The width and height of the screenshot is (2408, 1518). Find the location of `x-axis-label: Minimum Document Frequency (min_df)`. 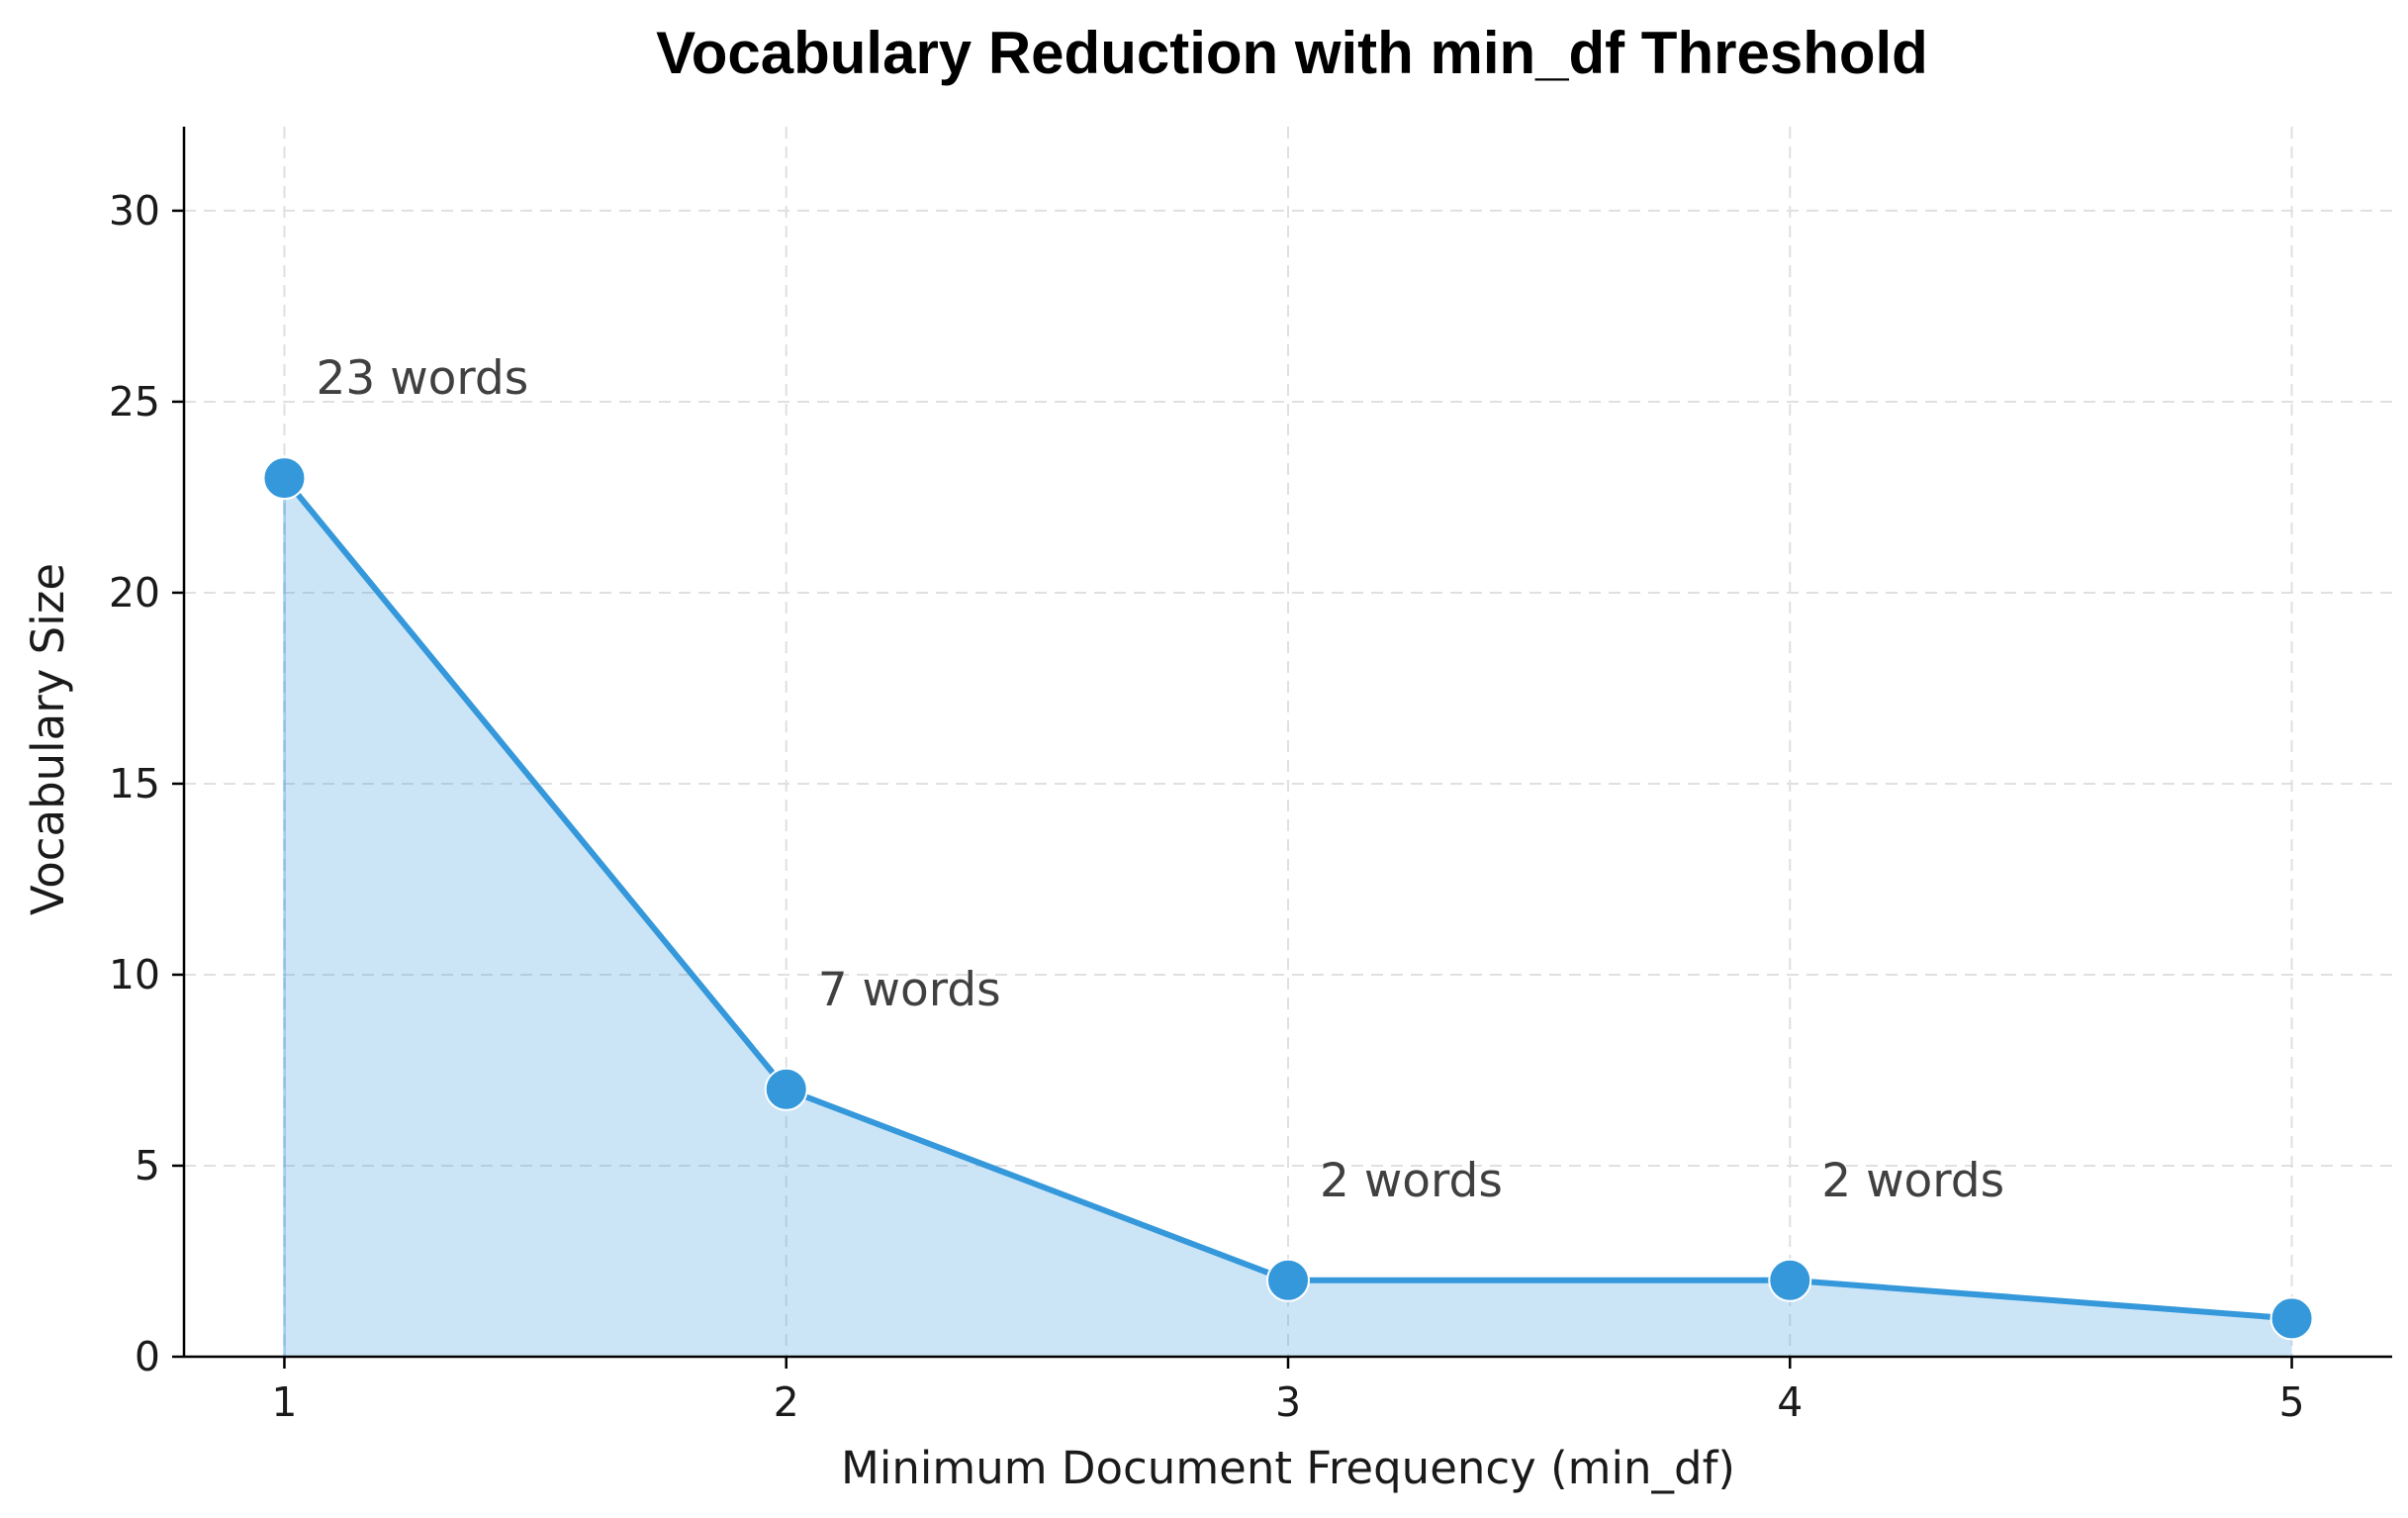

x-axis-label: Minimum Document Frequency (min_df) is located at coordinates (1288, 1468).